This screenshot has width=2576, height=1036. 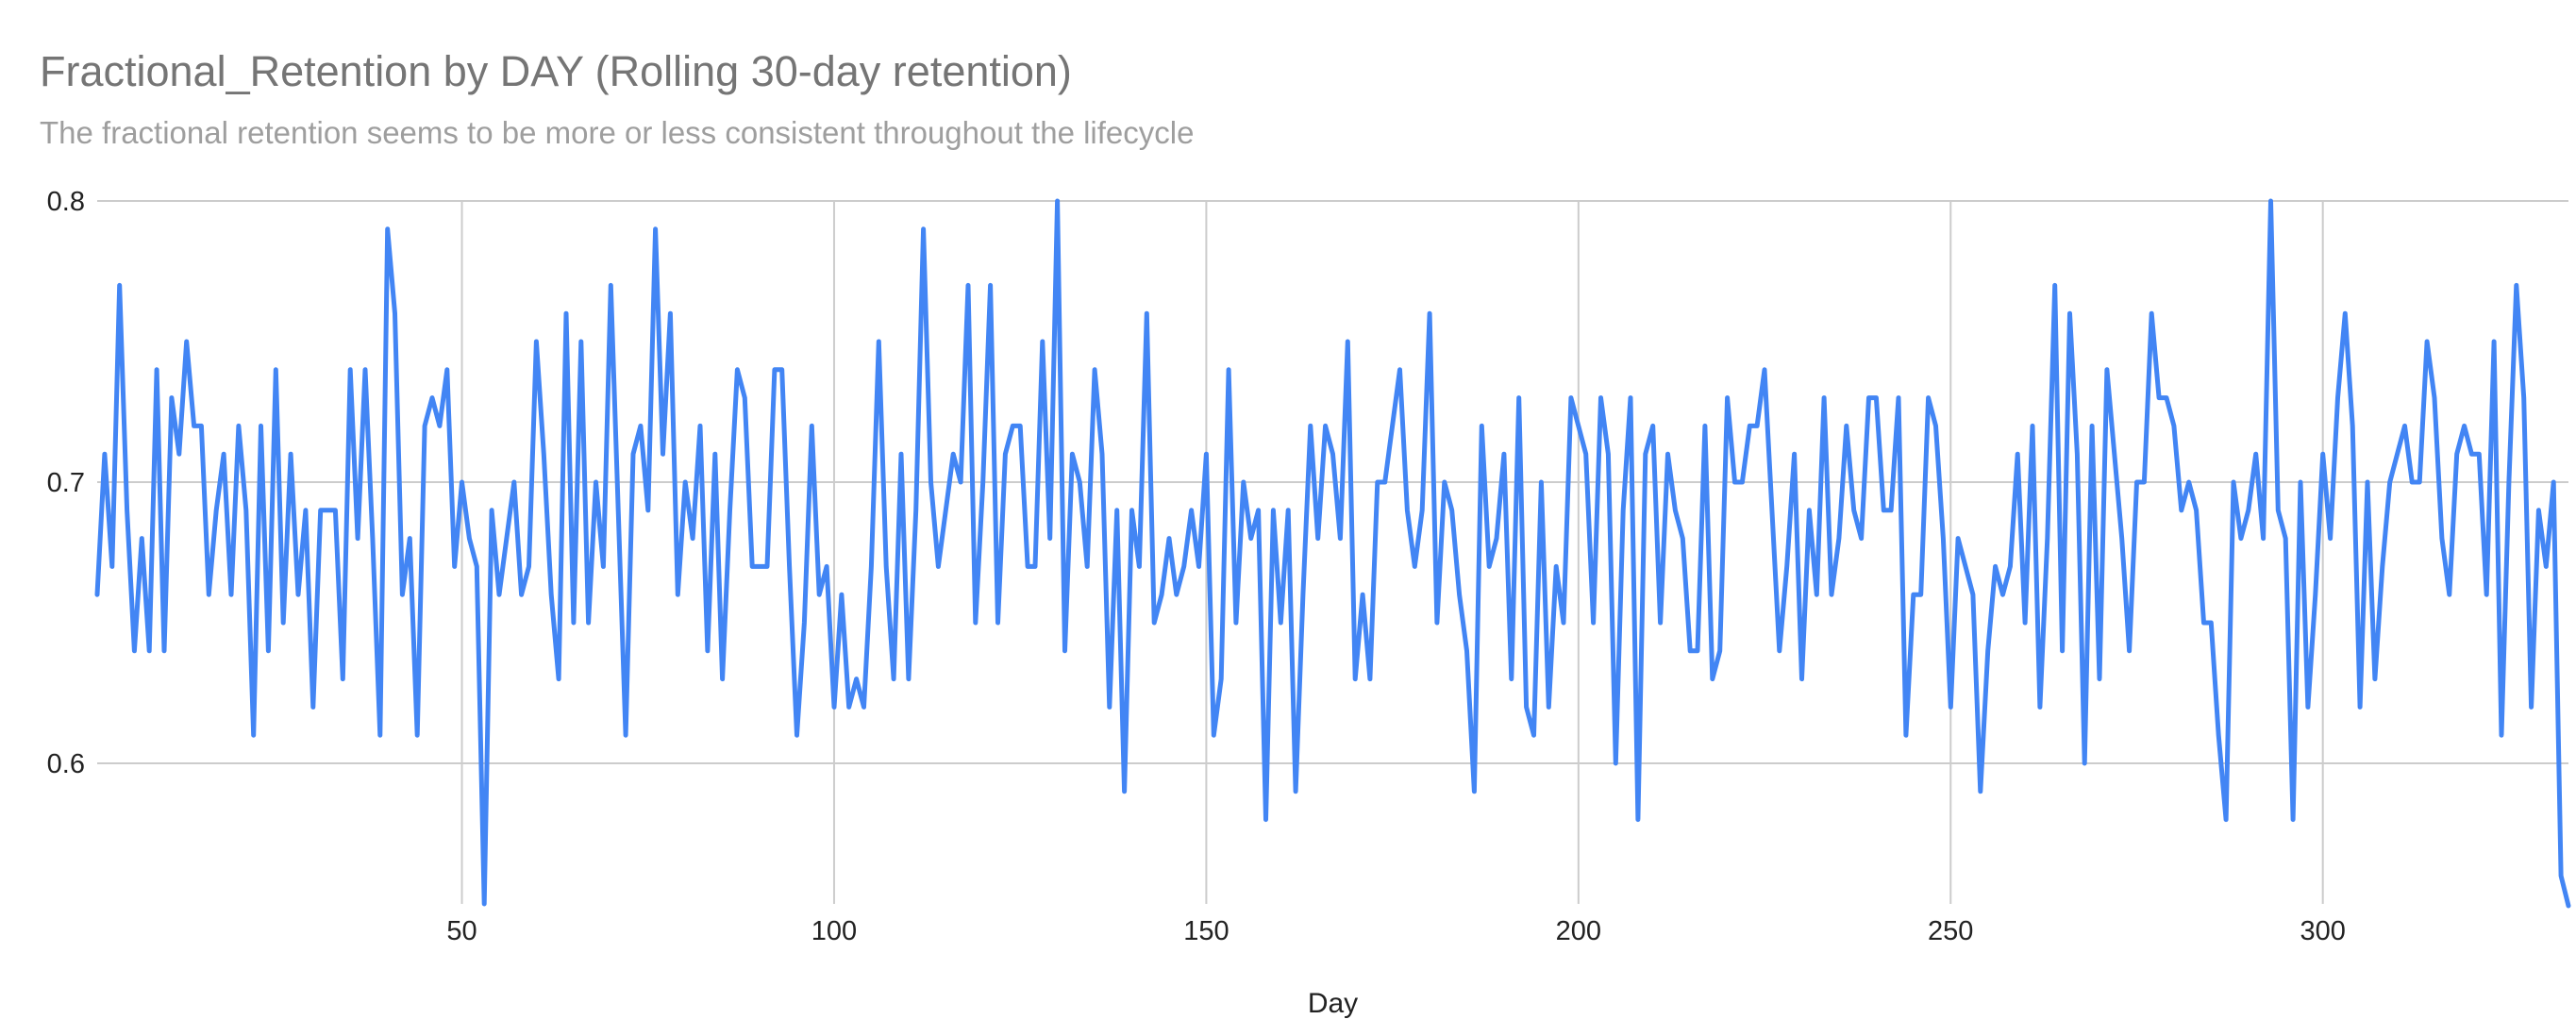 I want to click on x-axis-ticks: 50 100 150 200 250 300, so click(x=1395, y=931).